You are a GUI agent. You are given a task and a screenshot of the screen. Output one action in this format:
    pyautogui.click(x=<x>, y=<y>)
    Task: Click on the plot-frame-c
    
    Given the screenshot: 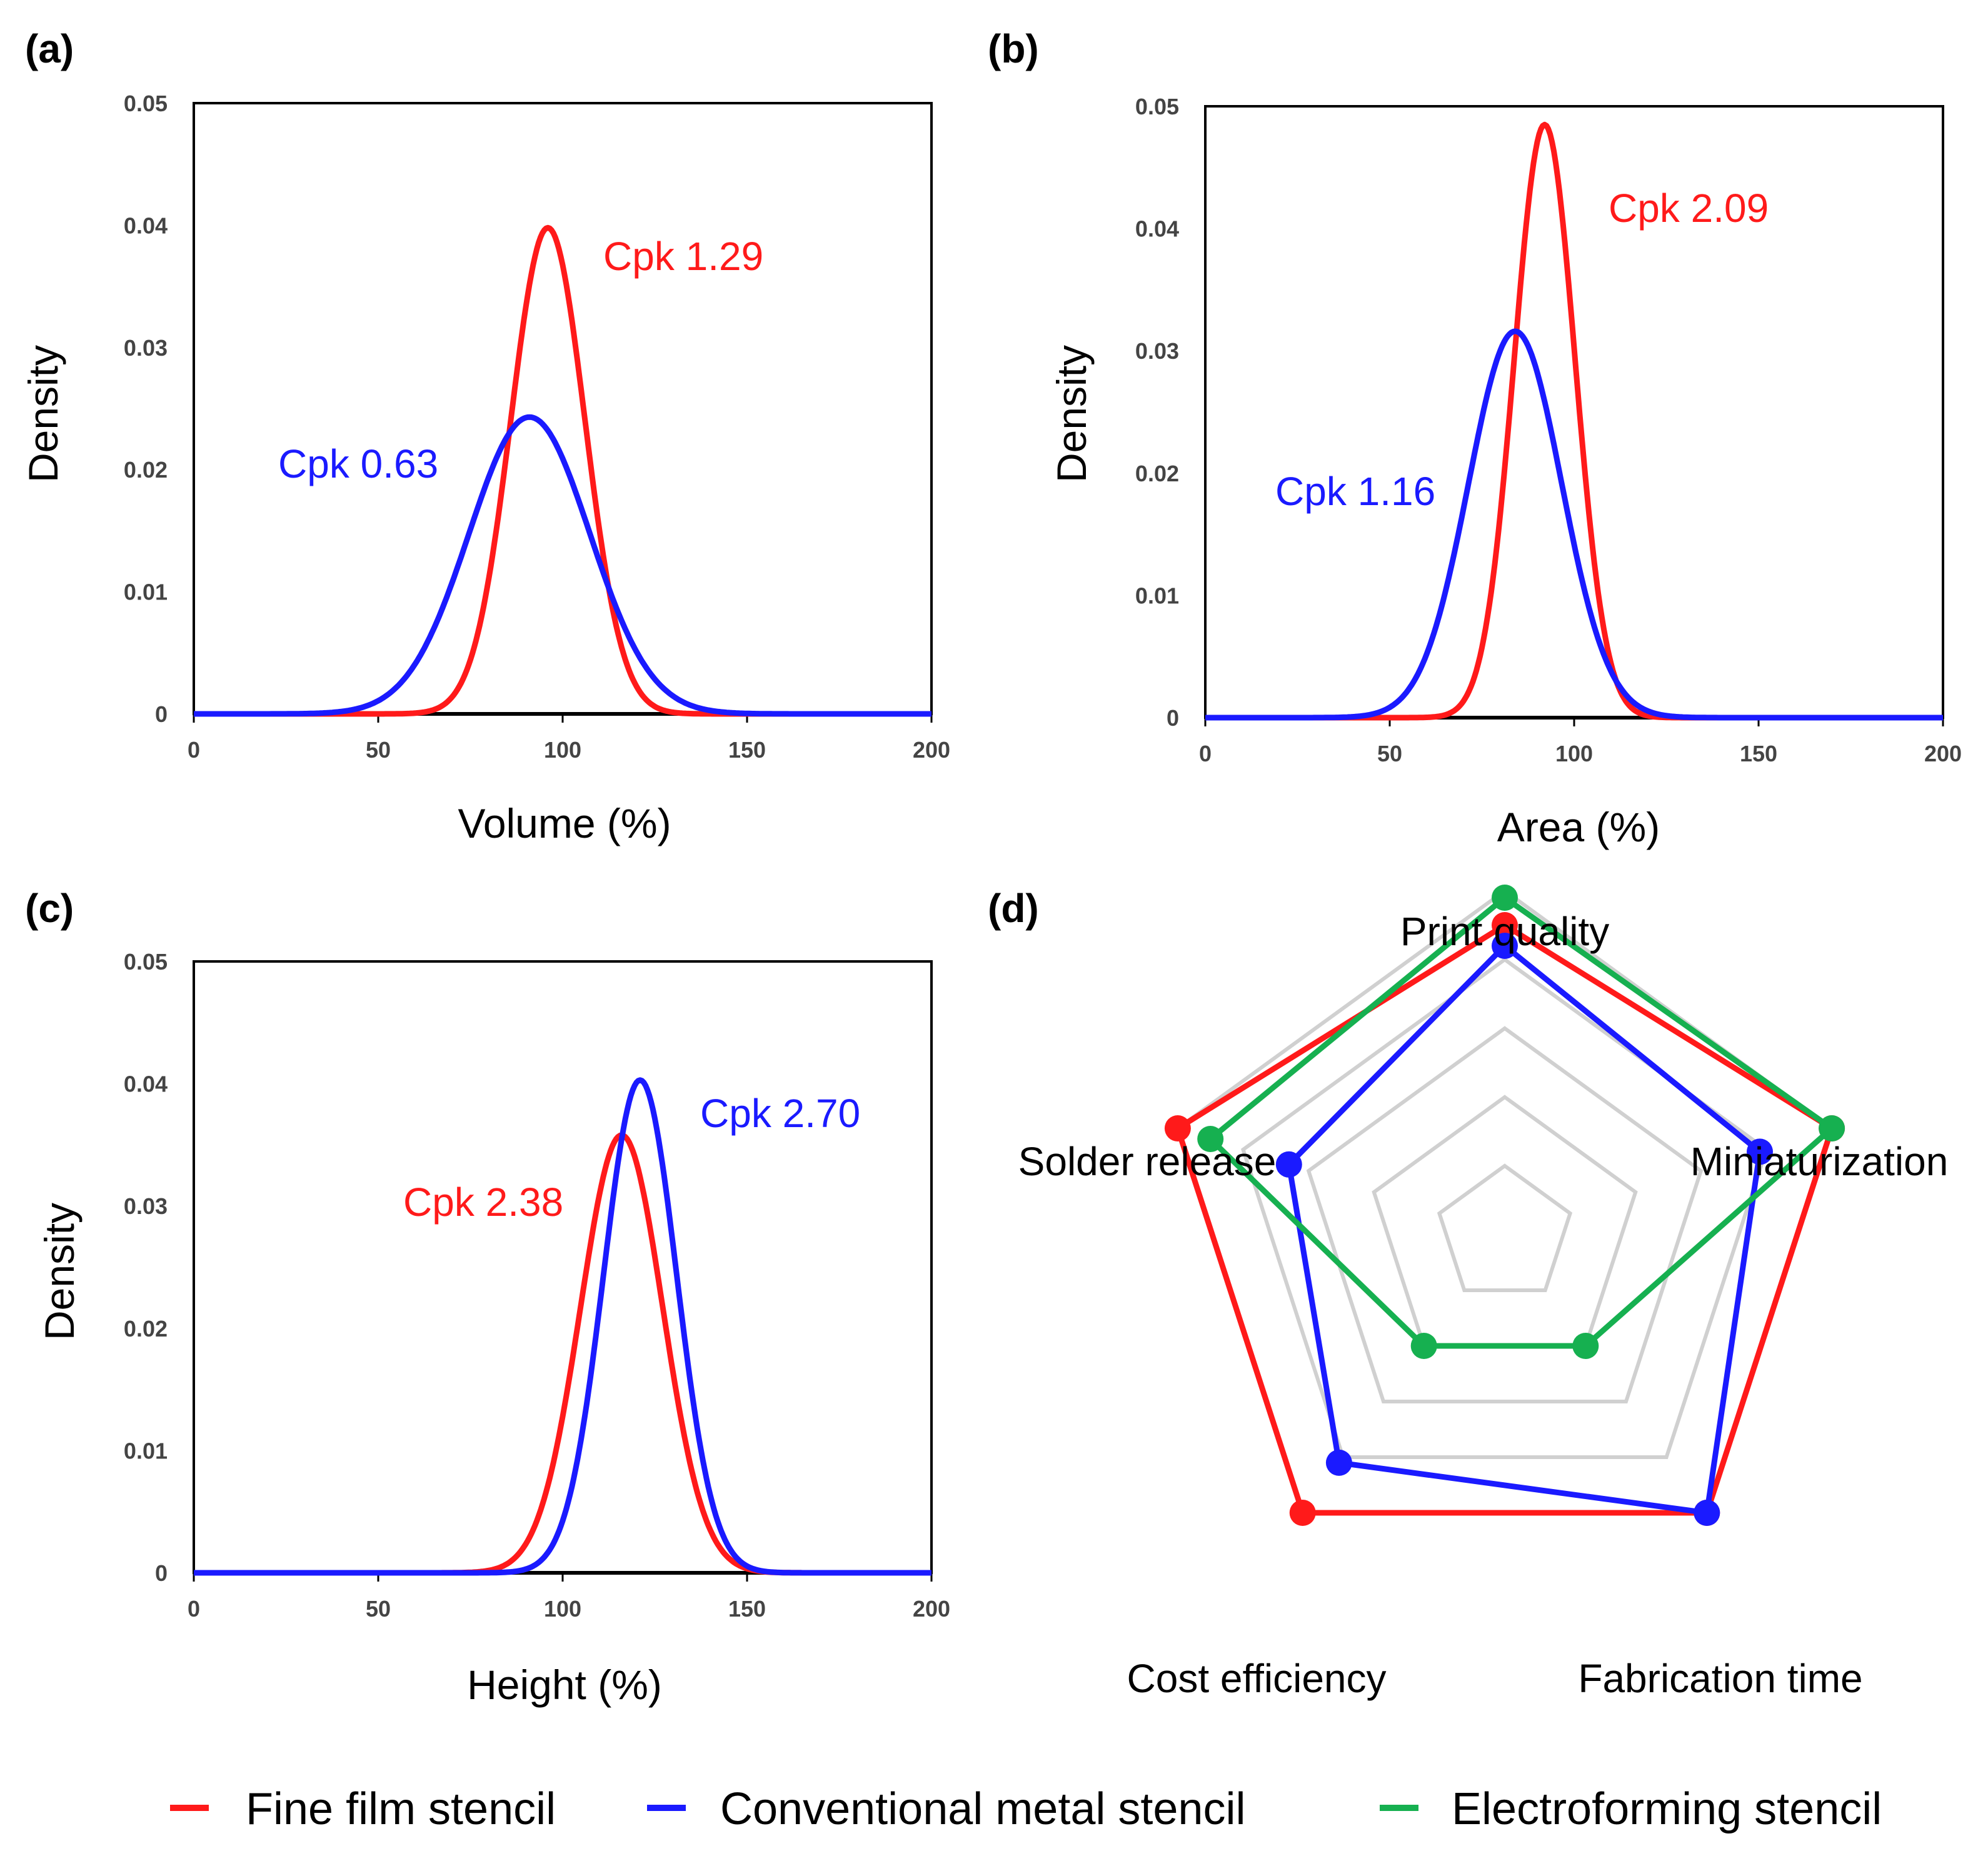 What is the action you would take?
    pyautogui.click(x=563, y=1267)
    